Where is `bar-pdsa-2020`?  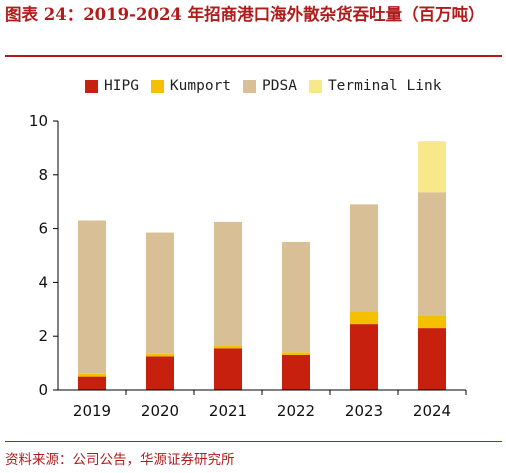 bar-pdsa-2020 is located at coordinates (160, 293).